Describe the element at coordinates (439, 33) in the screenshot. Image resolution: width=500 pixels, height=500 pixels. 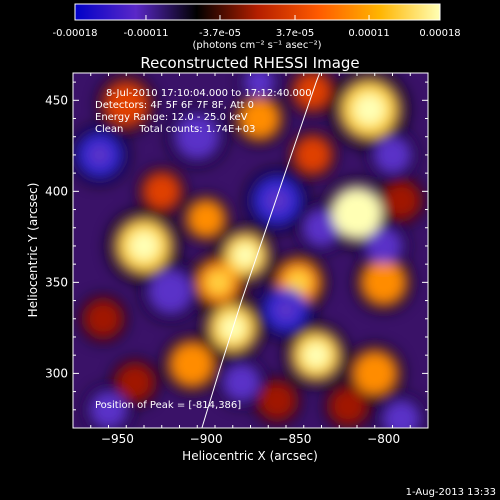
I see `colorbar-tick-label: 0.00018` at that location.